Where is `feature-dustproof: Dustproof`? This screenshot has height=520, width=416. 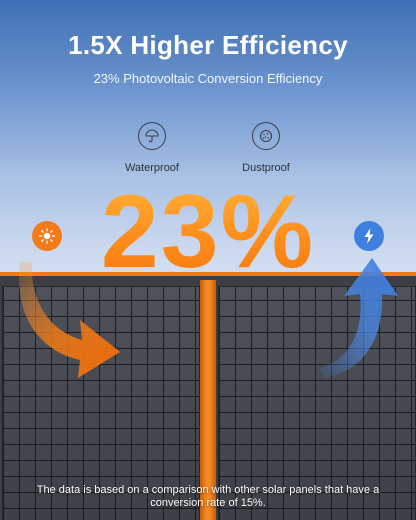
feature-dustproof: Dustproof is located at coordinates (266, 148).